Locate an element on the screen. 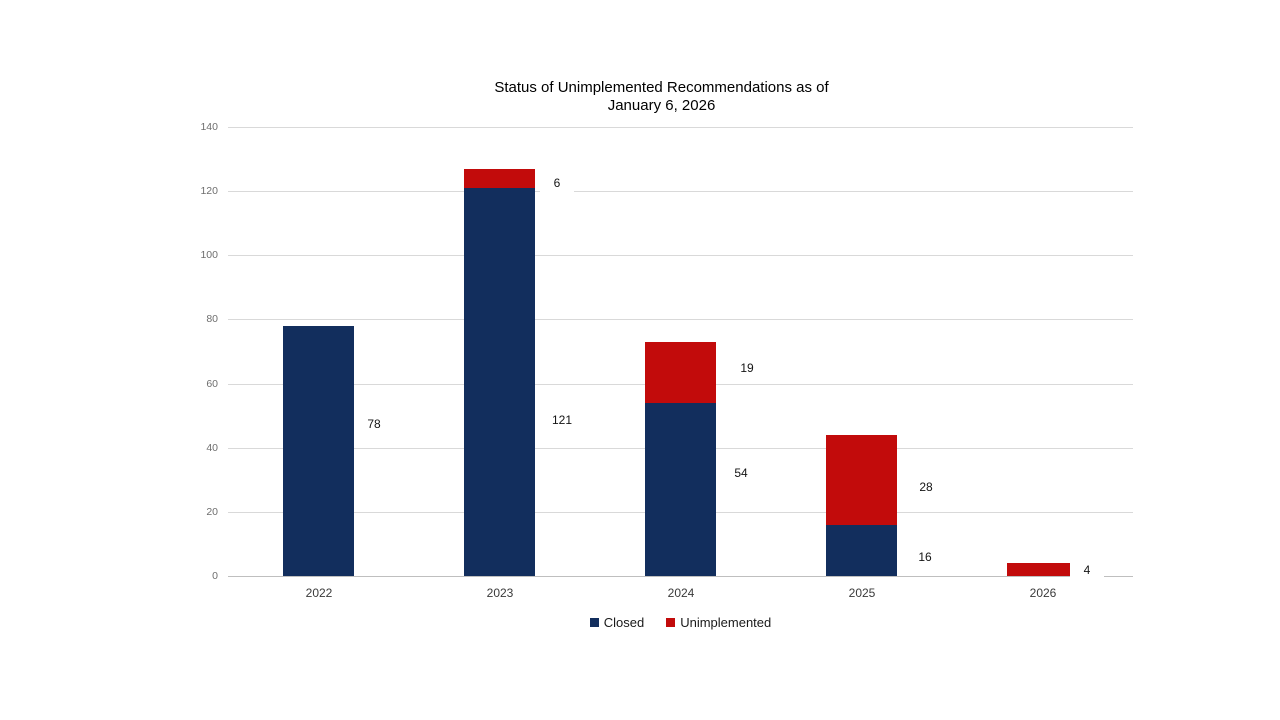 Image resolution: width=1280 pixels, height=720 pixels. data-label-28: 28 is located at coordinates (926, 487).